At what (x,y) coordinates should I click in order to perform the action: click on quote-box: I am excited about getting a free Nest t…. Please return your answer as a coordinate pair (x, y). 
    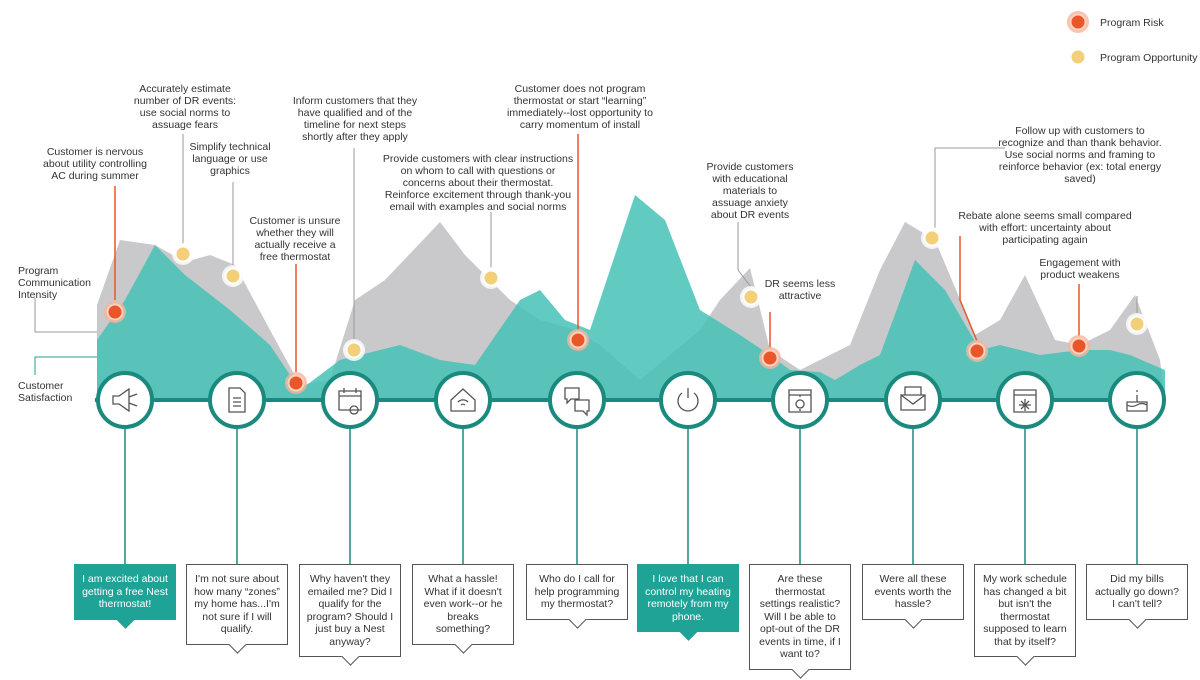
    Looking at the image, I should click on (125, 596).